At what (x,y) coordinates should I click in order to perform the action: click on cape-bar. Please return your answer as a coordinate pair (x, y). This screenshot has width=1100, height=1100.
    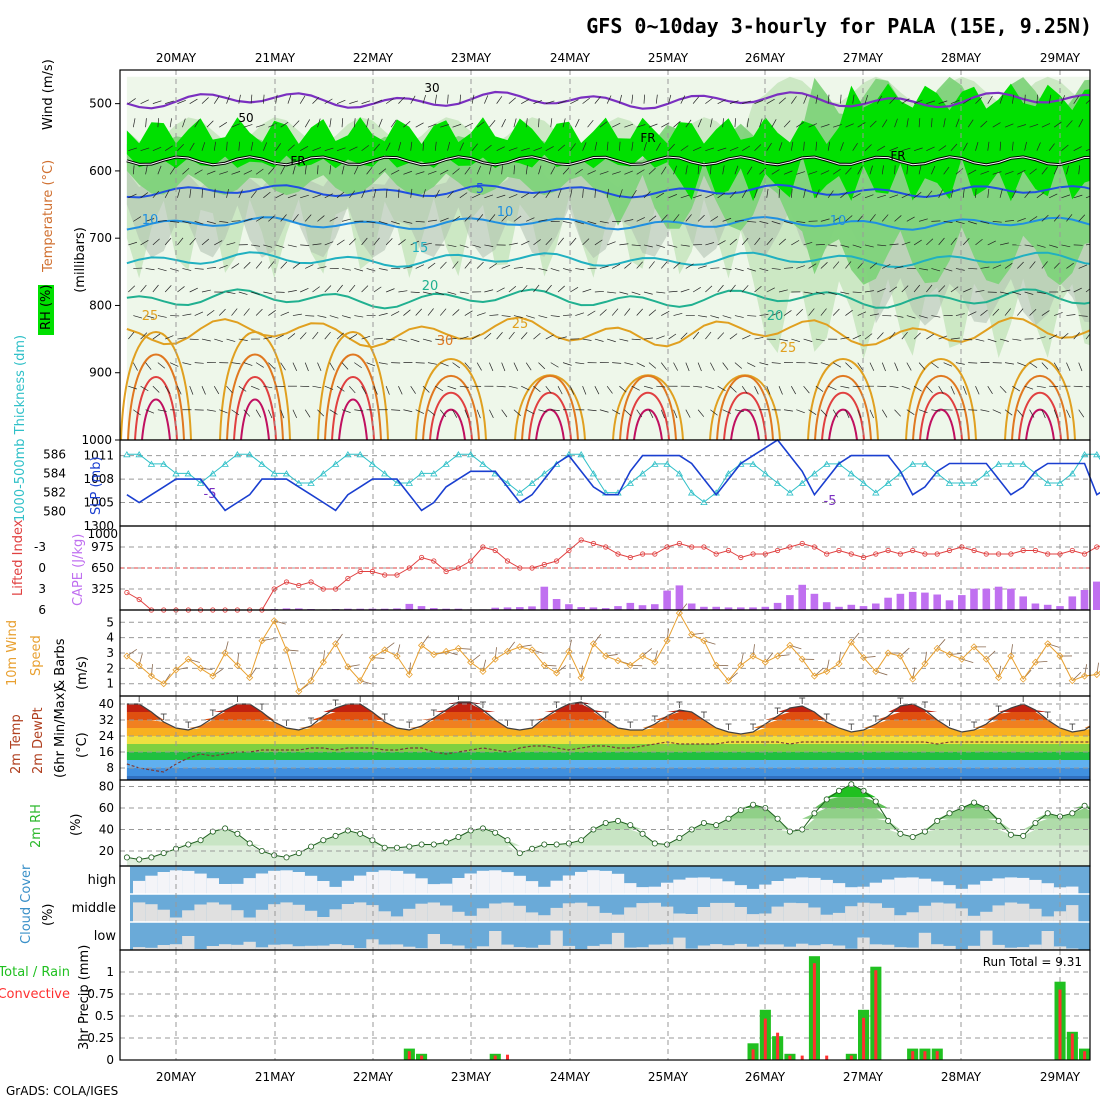
    Looking at the image, I should click on (790, 602).